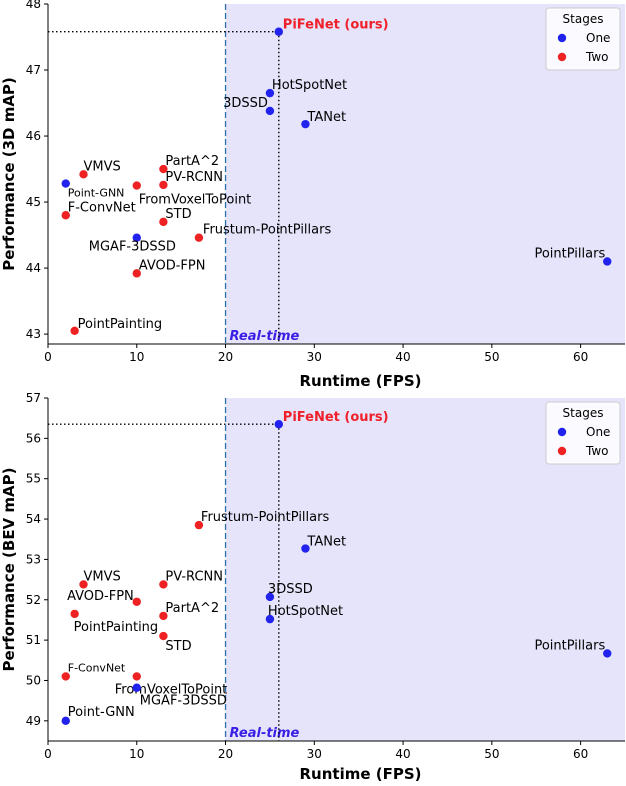  What do you see at coordinates (33, 640) in the screenshot?
I see `y-tick-label: 51` at bounding box center [33, 640].